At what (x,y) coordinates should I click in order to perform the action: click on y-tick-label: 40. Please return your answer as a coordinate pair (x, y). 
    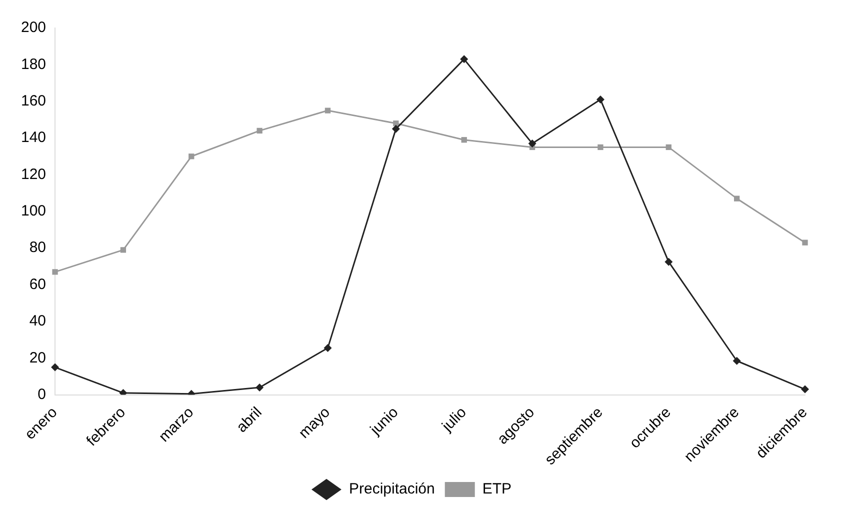
    Looking at the image, I should click on (37, 321).